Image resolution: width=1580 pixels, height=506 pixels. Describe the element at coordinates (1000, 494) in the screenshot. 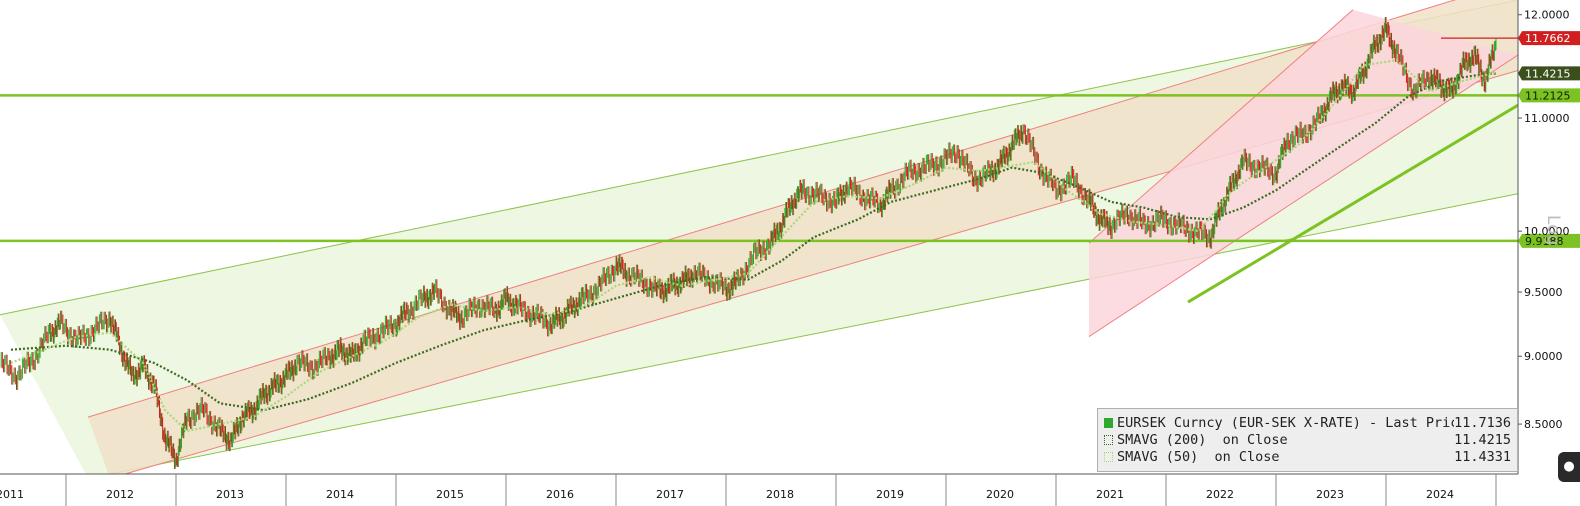

I see `x-tick-label: 2020` at that location.